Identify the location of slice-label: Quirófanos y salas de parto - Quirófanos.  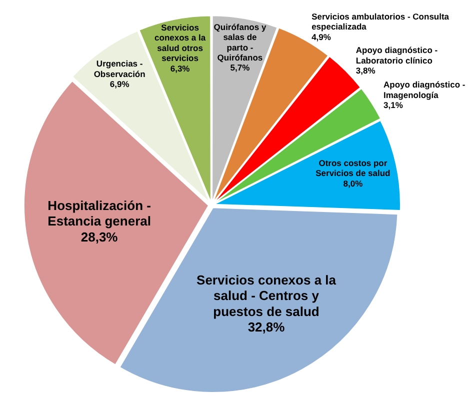
(240, 42).